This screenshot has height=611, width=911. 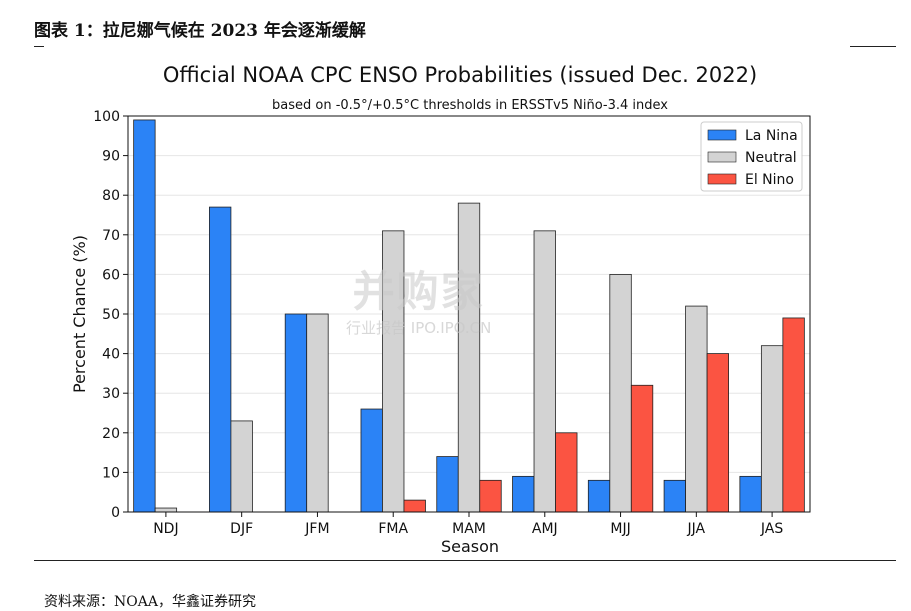 I want to click on legend: La Nina Neutral El Nino, so click(x=751, y=156).